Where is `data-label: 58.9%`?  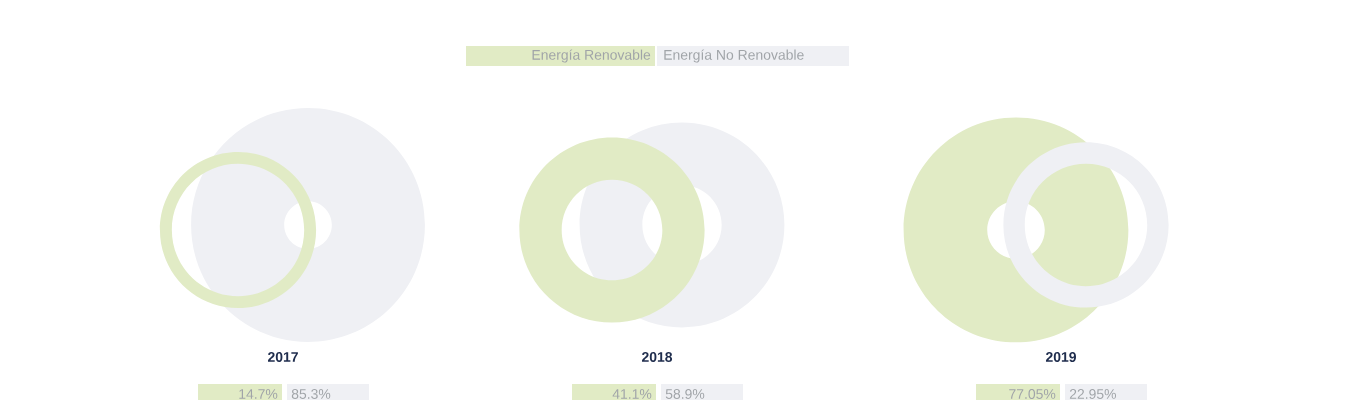
data-label: 58.9% is located at coordinates (685, 394).